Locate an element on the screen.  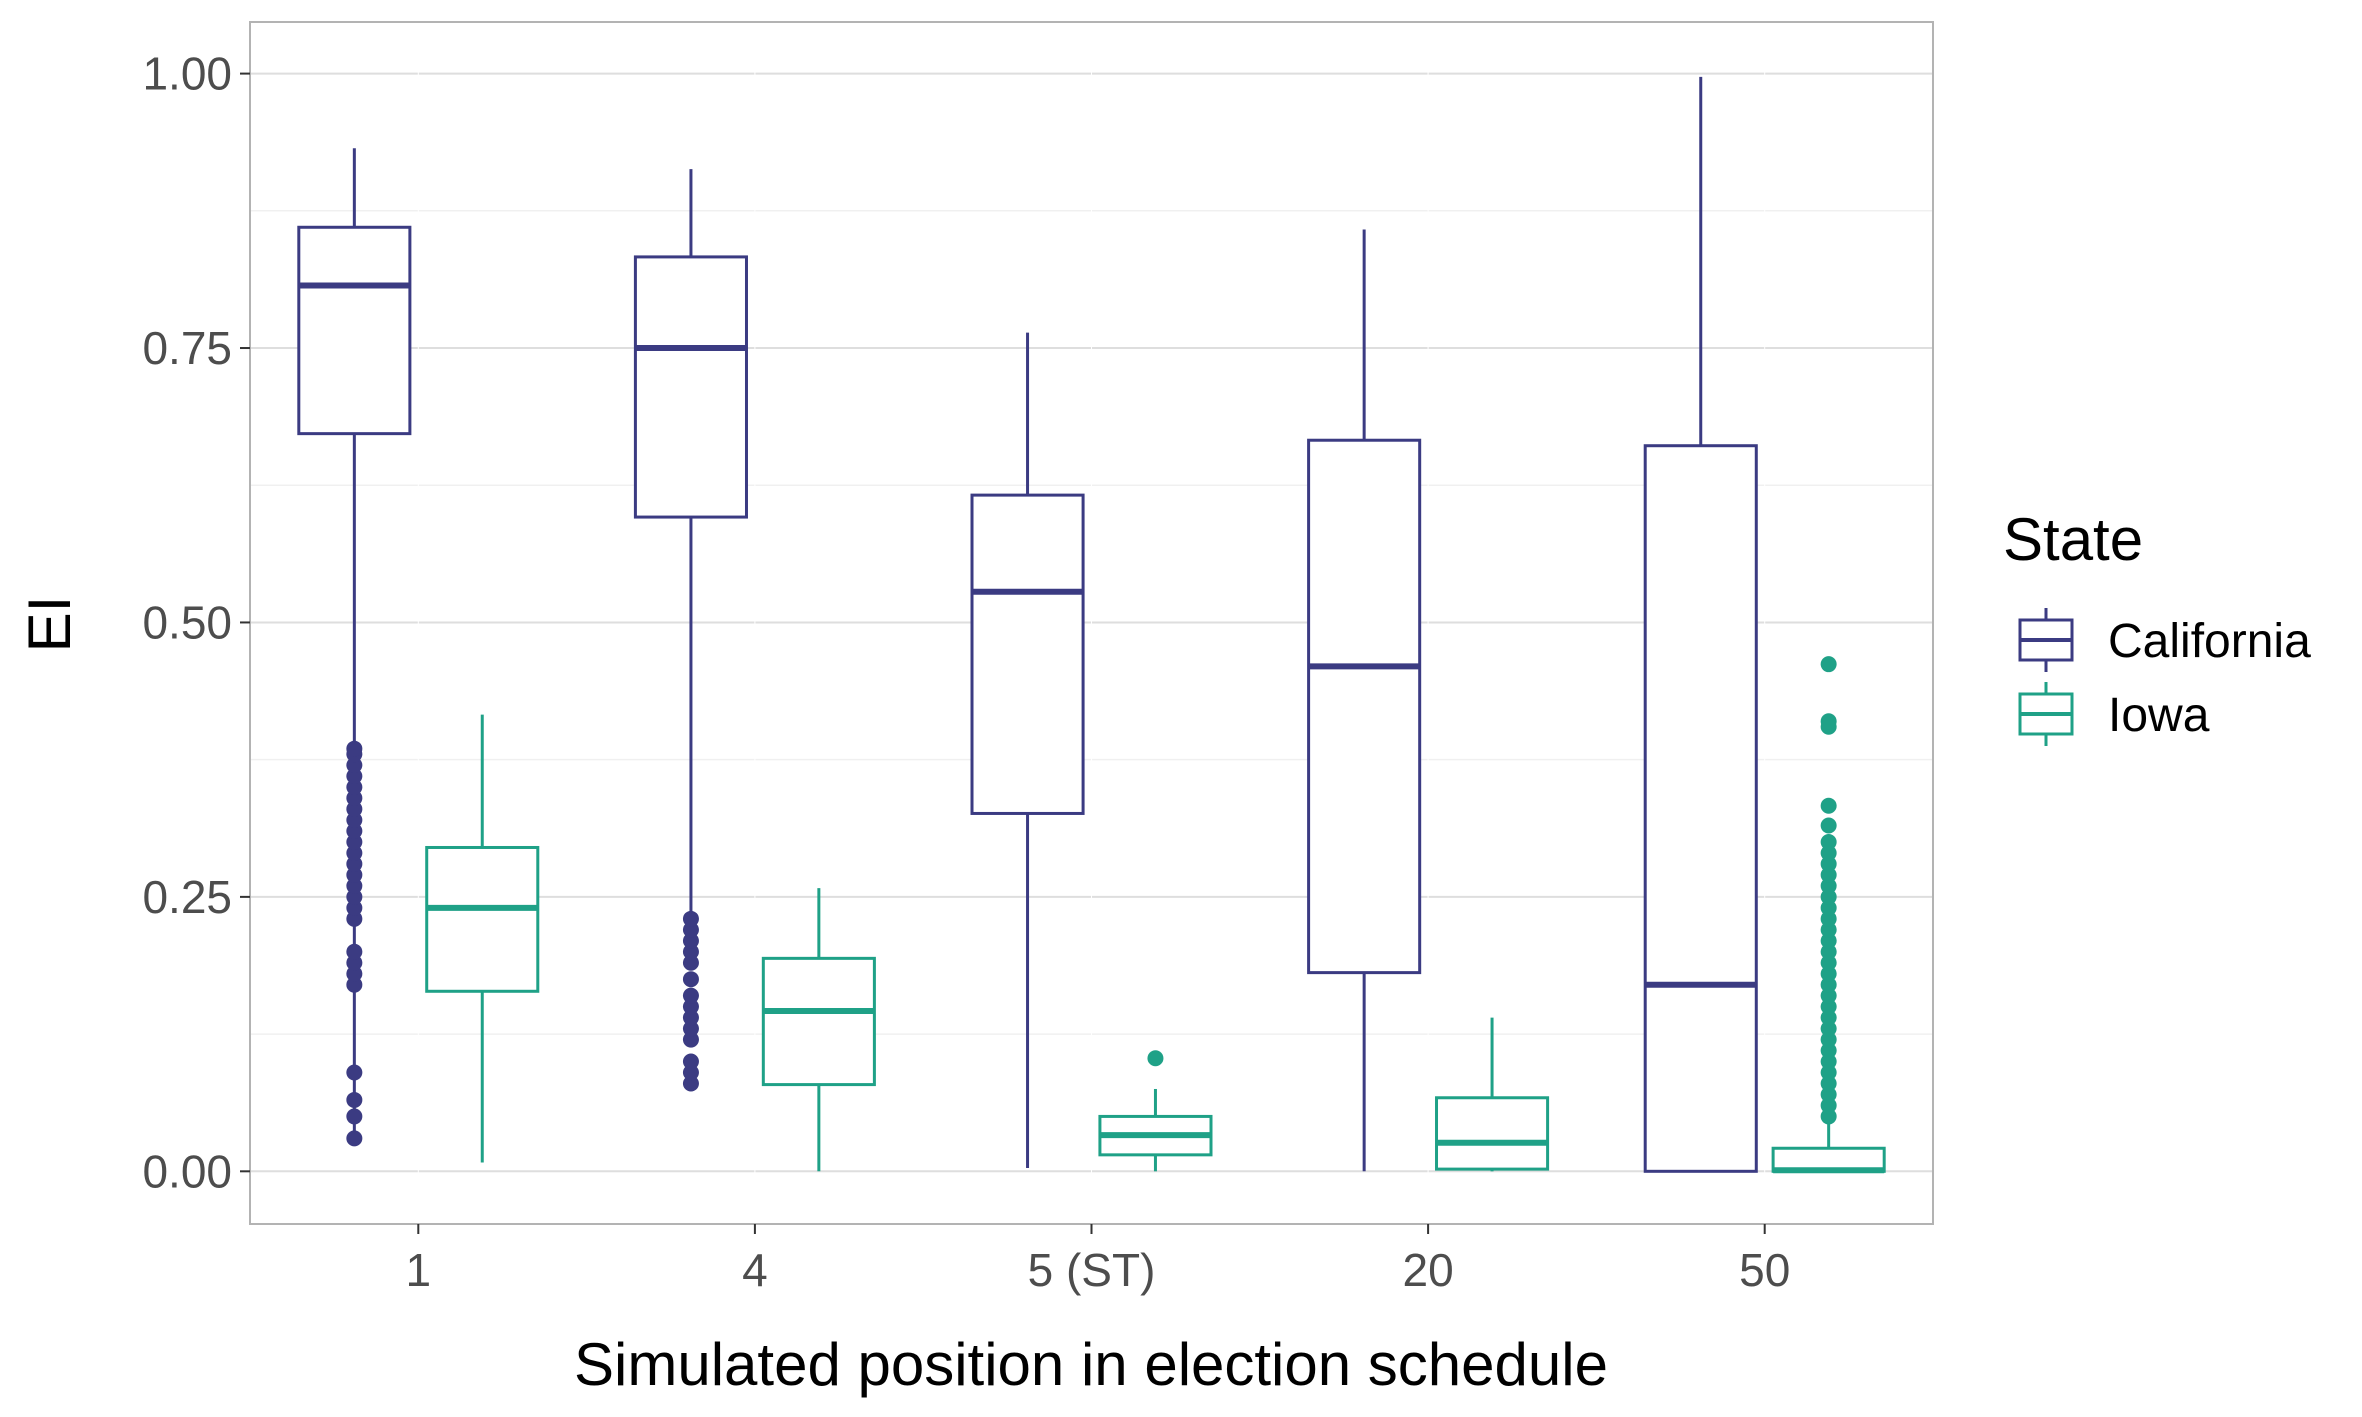
y-axis-title: EI is located at coordinates (49, 624).